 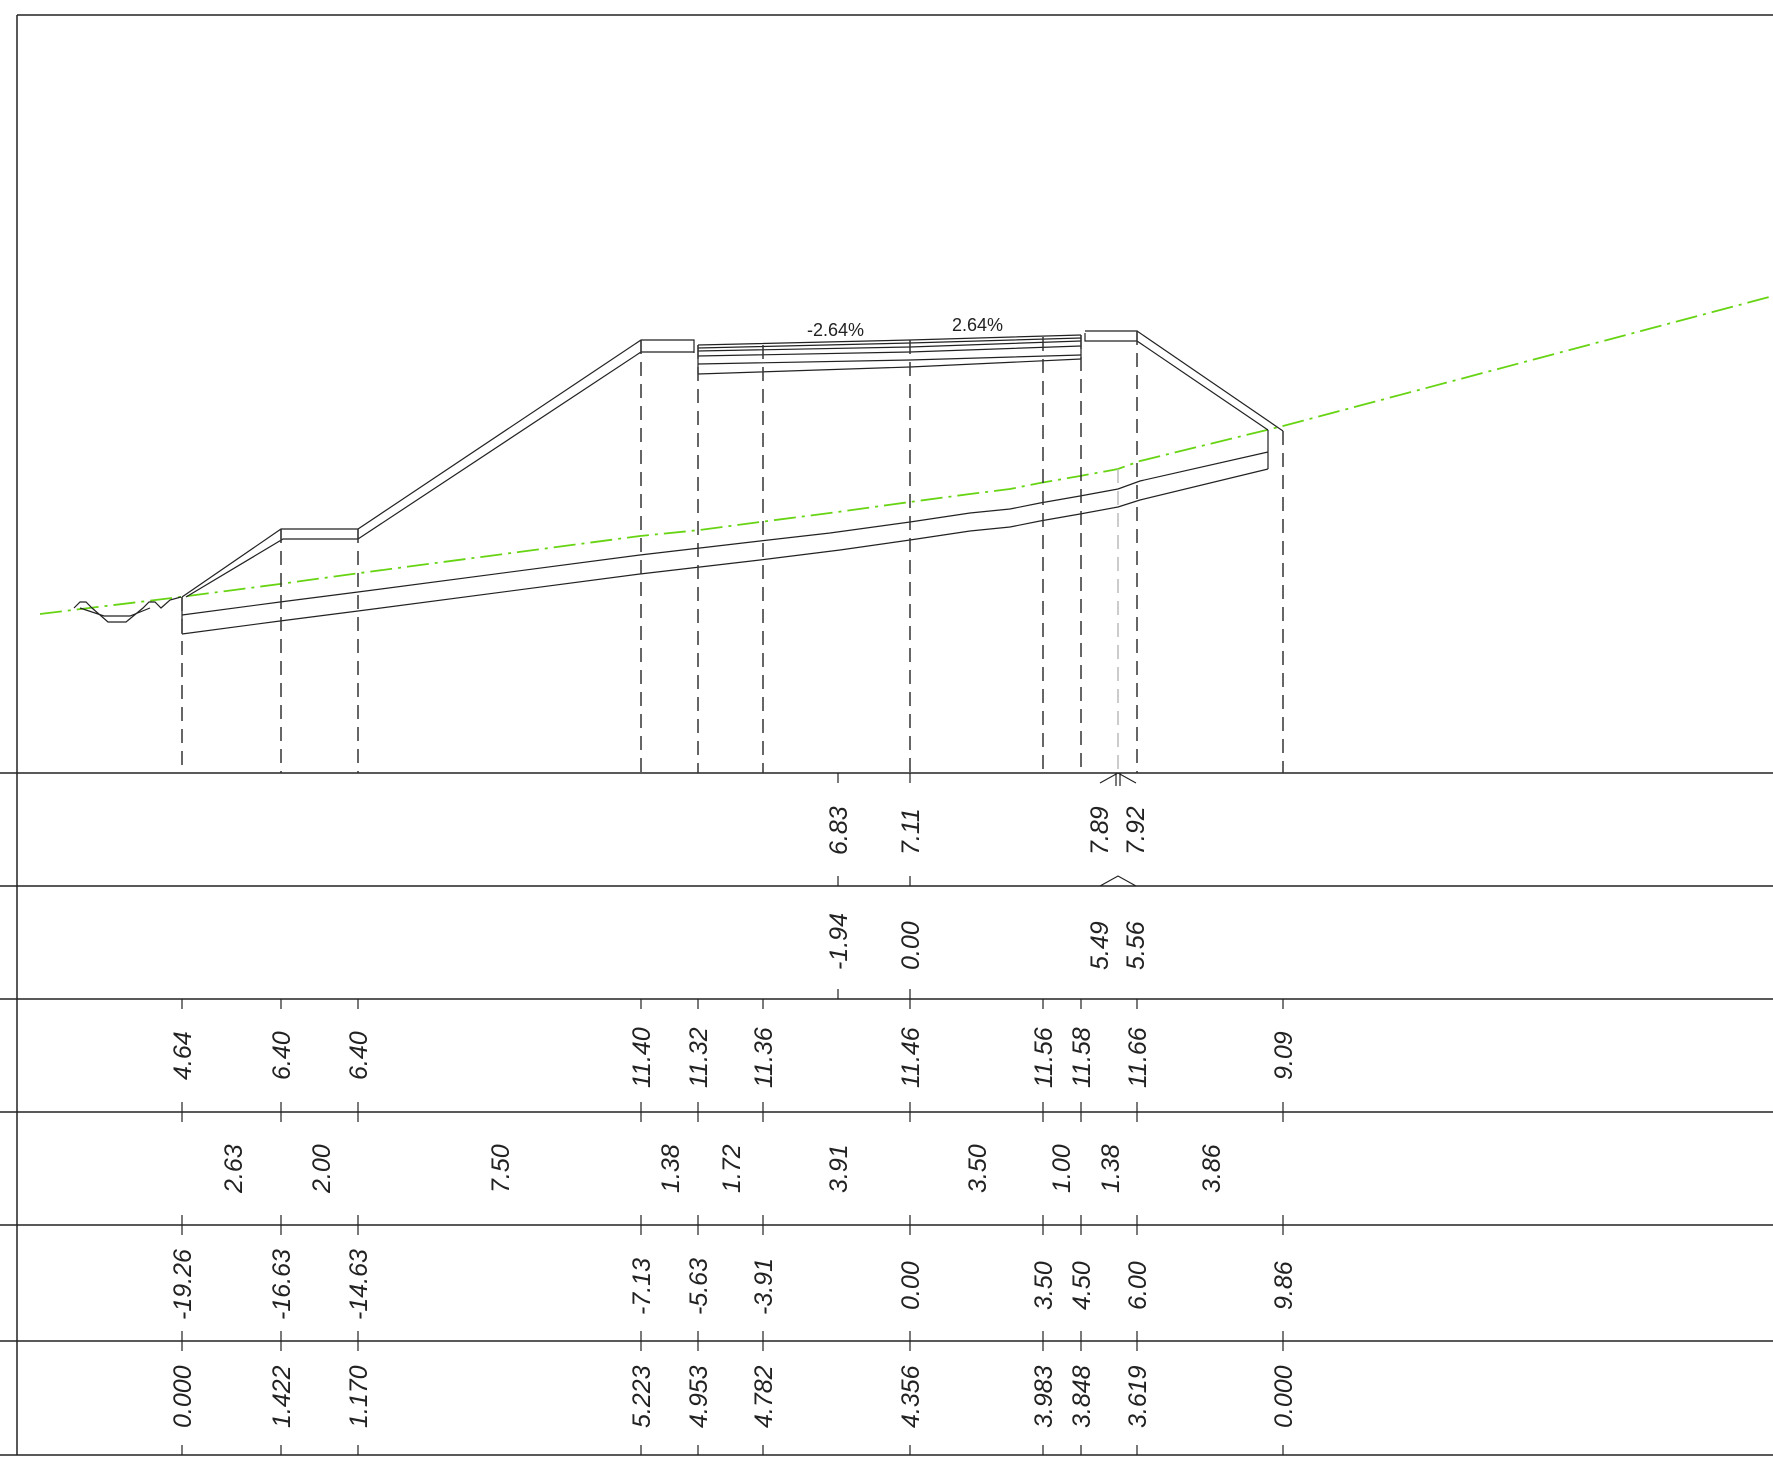 What do you see at coordinates (501, 1168) in the screenshot?
I see `row4-value: 7.50` at bounding box center [501, 1168].